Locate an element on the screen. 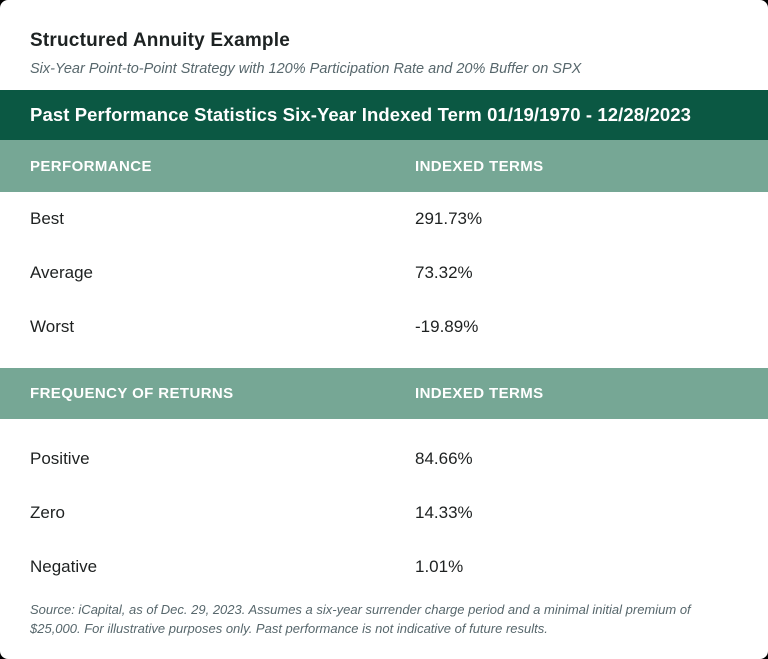 This screenshot has height=659, width=768. row-label: Worst is located at coordinates (52, 326).